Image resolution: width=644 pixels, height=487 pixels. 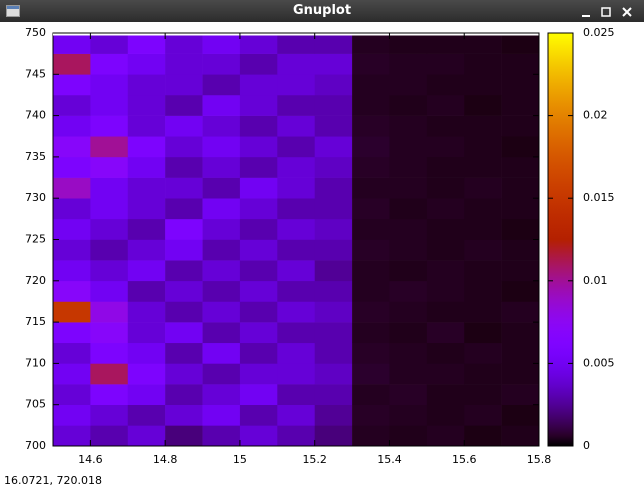 I want to click on maximize-button, so click(x=606, y=12).